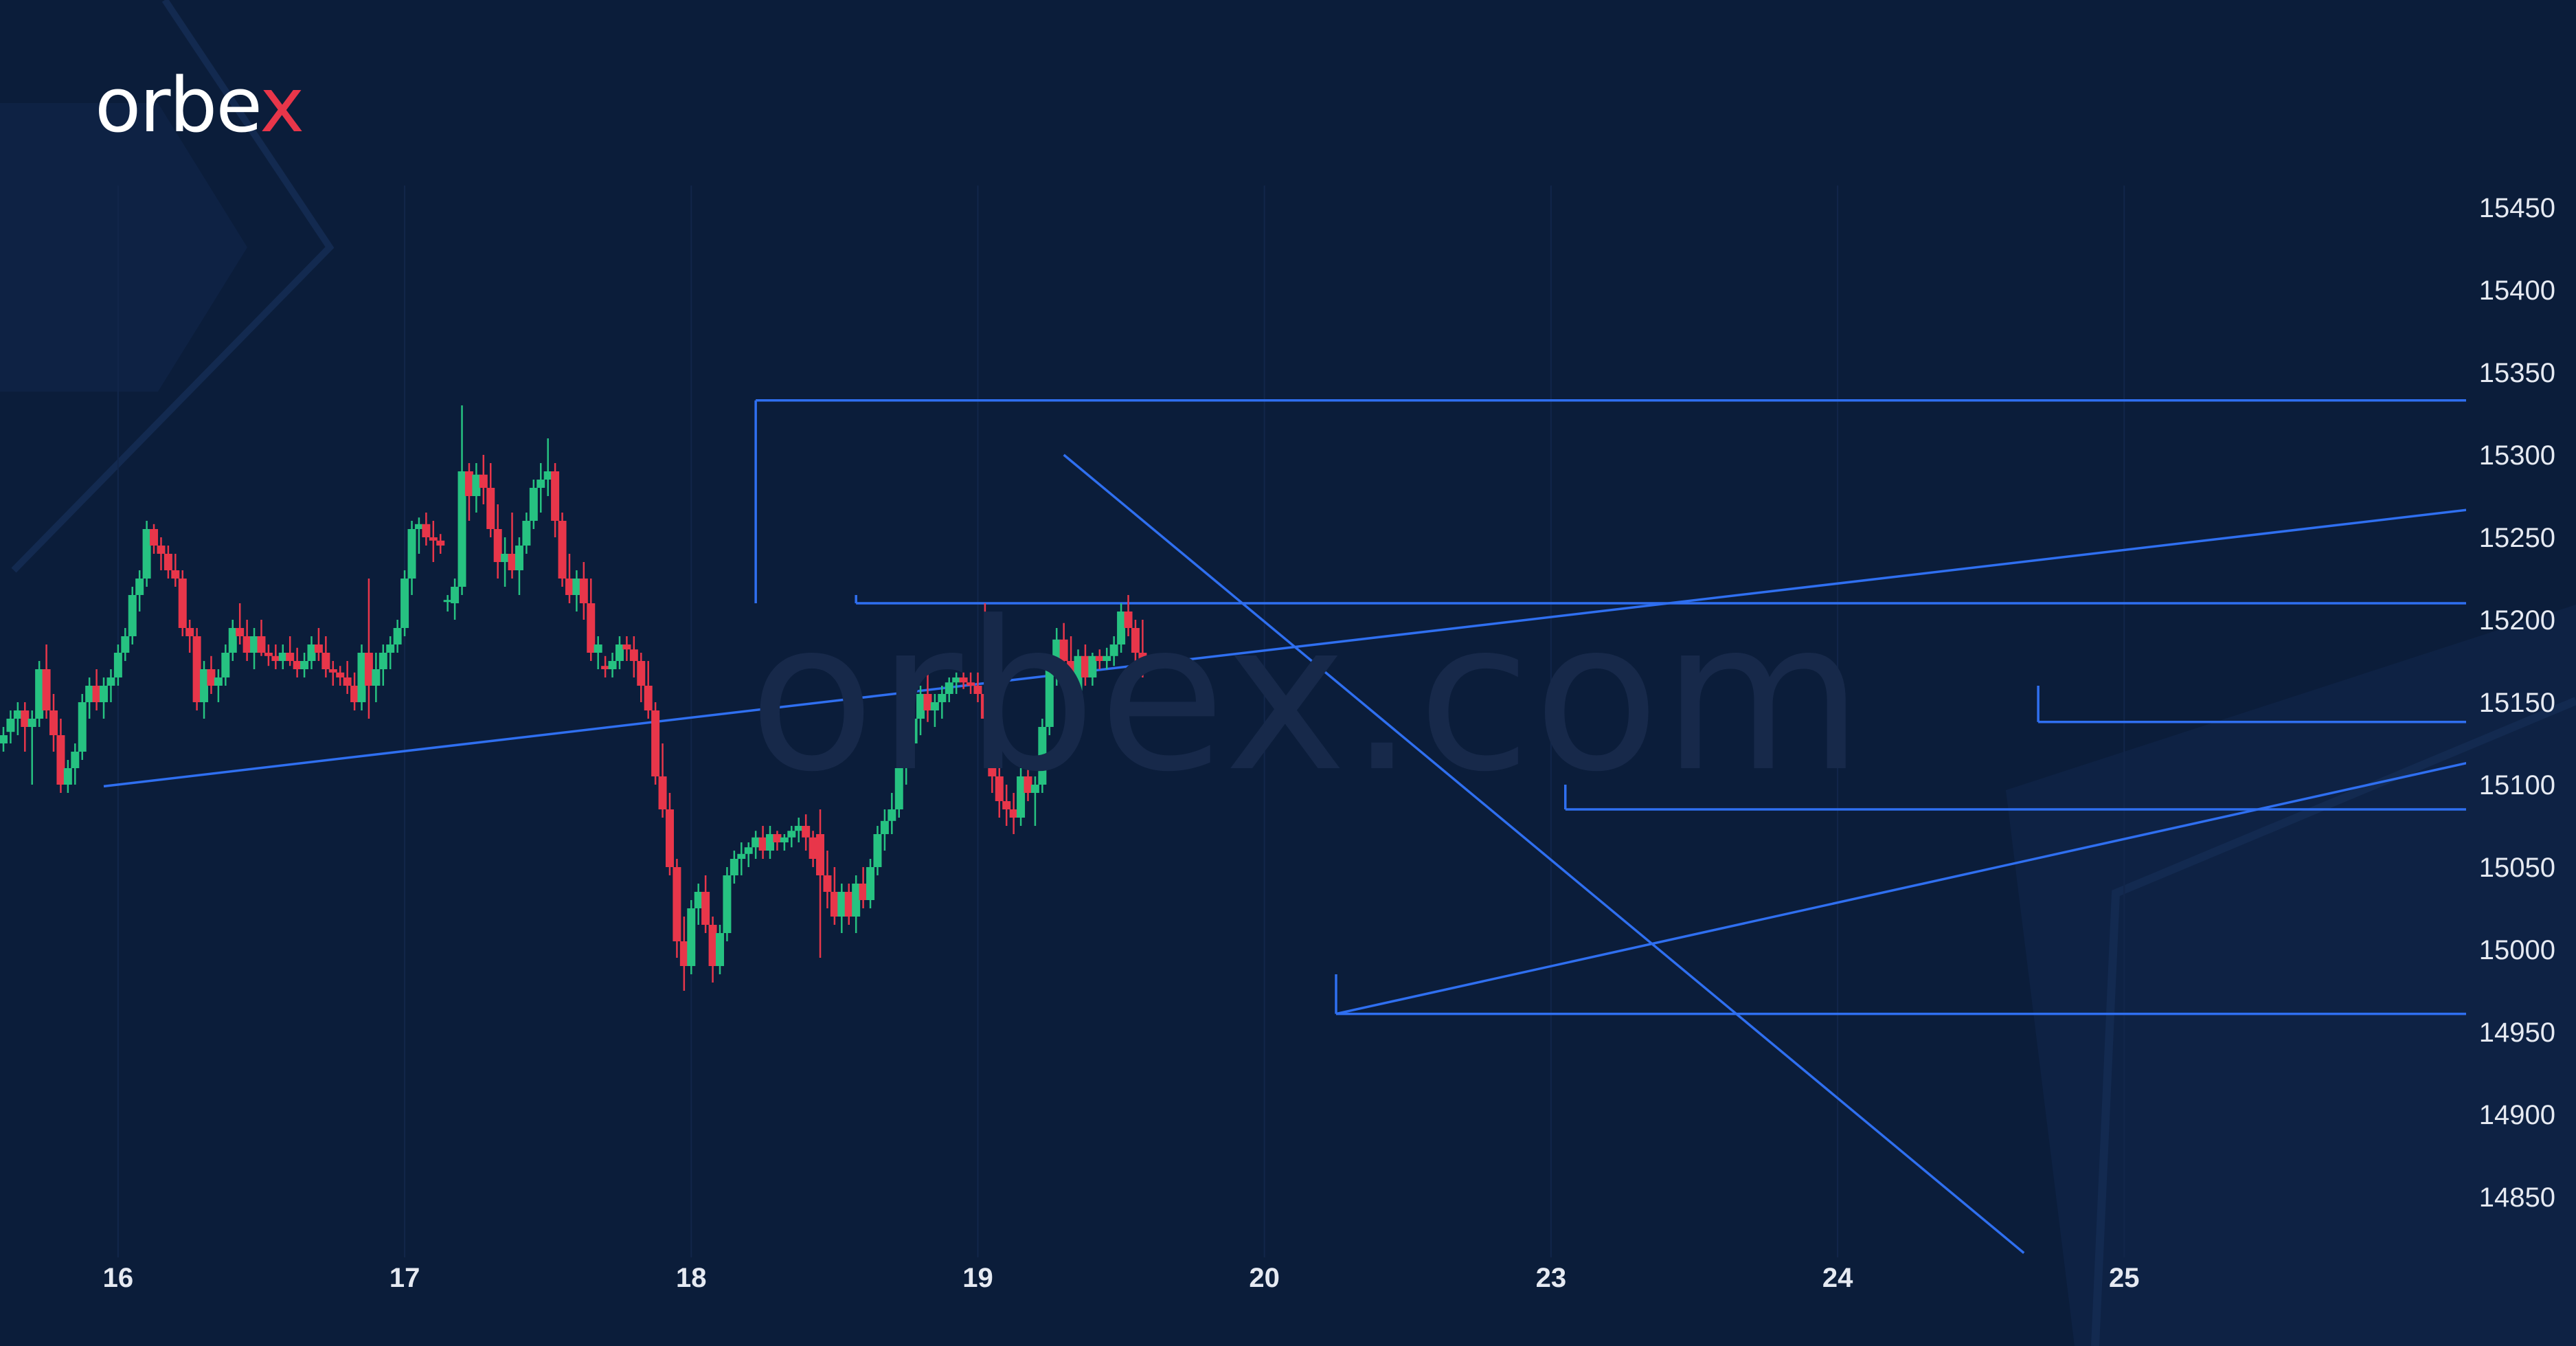 This screenshot has height=1346, width=2576. I want to click on y-tick-label: 15050, so click(2517, 868).